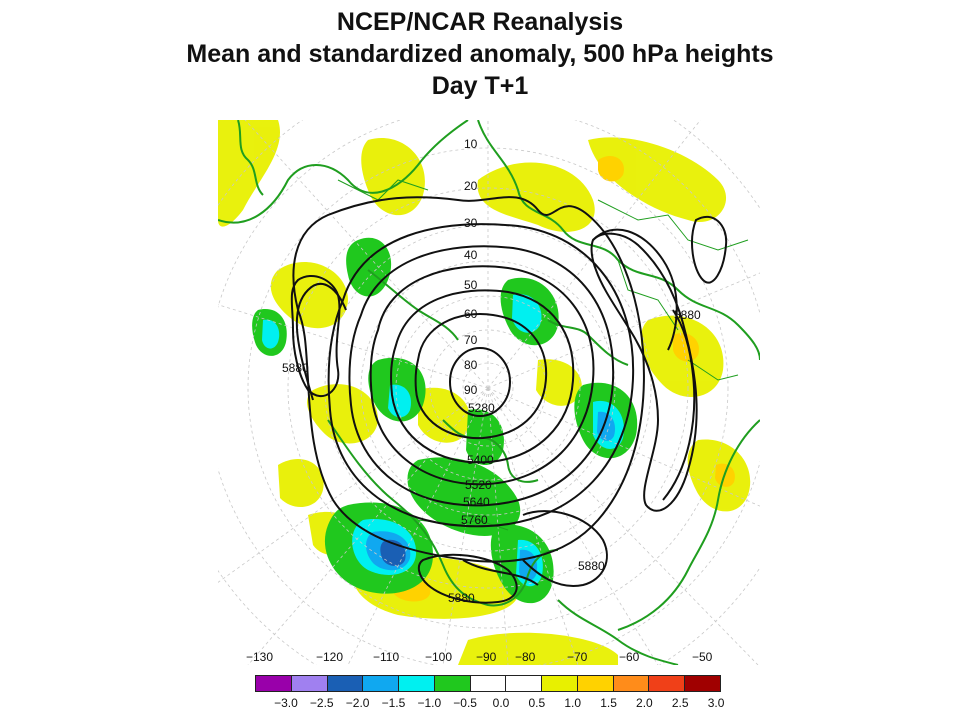 Image resolution: width=960 pixels, height=720 pixels. I want to click on lat-label-20: 20, so click(471, 186).